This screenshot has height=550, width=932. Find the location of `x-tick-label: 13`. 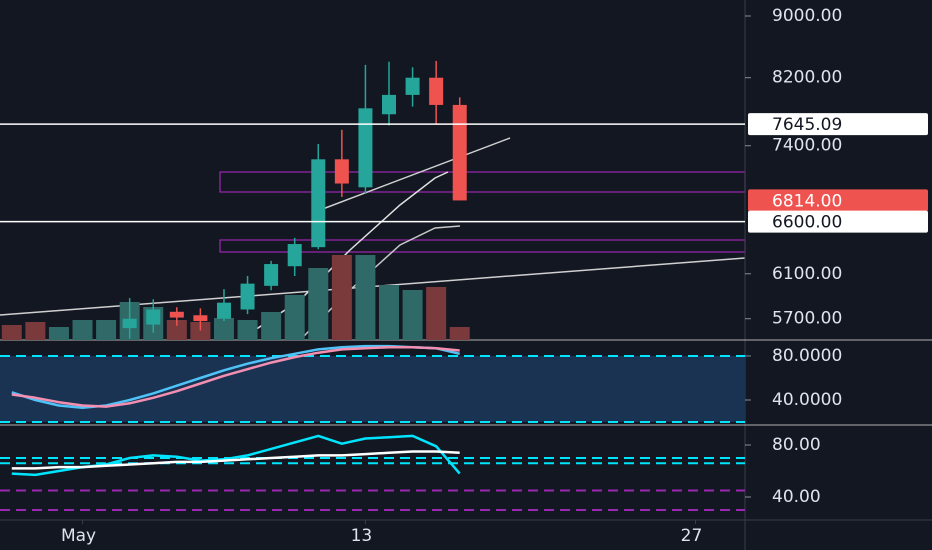

x-tick-label: 13 is located at coordinates (362, 536).